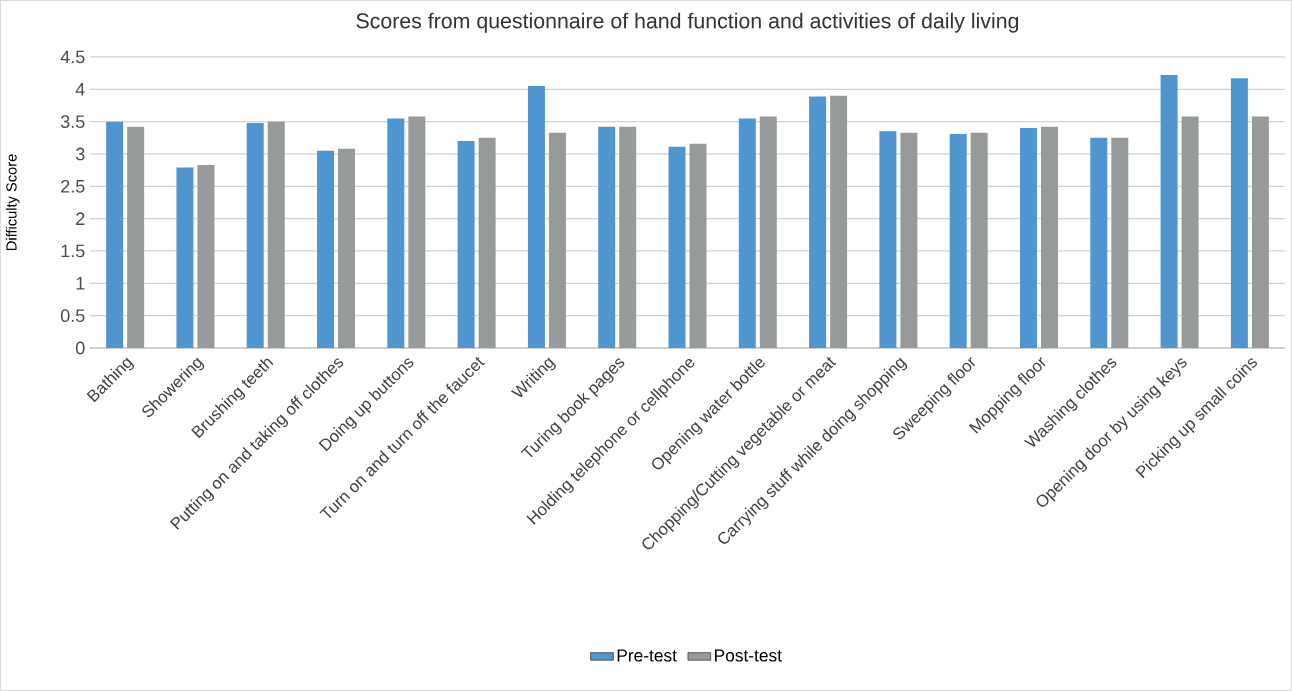 The width and height of the screenshot is (1292, 691). I want to click on y-tick-label: 4, so click(80, 89).